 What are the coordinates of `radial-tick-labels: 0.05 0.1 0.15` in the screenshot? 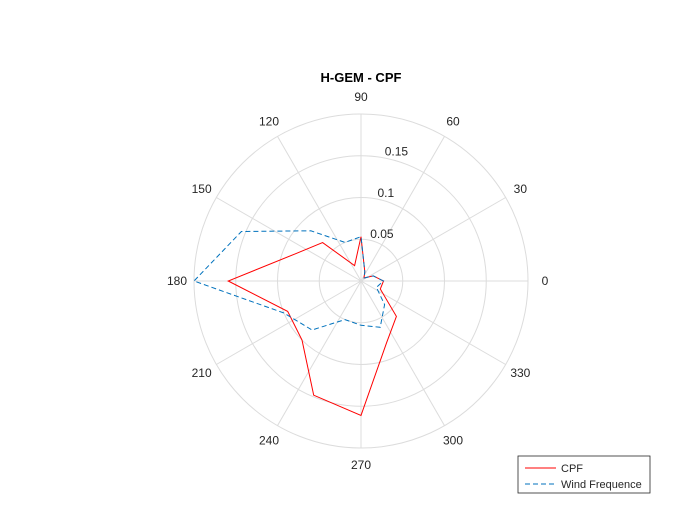 It's located at (389, 193).